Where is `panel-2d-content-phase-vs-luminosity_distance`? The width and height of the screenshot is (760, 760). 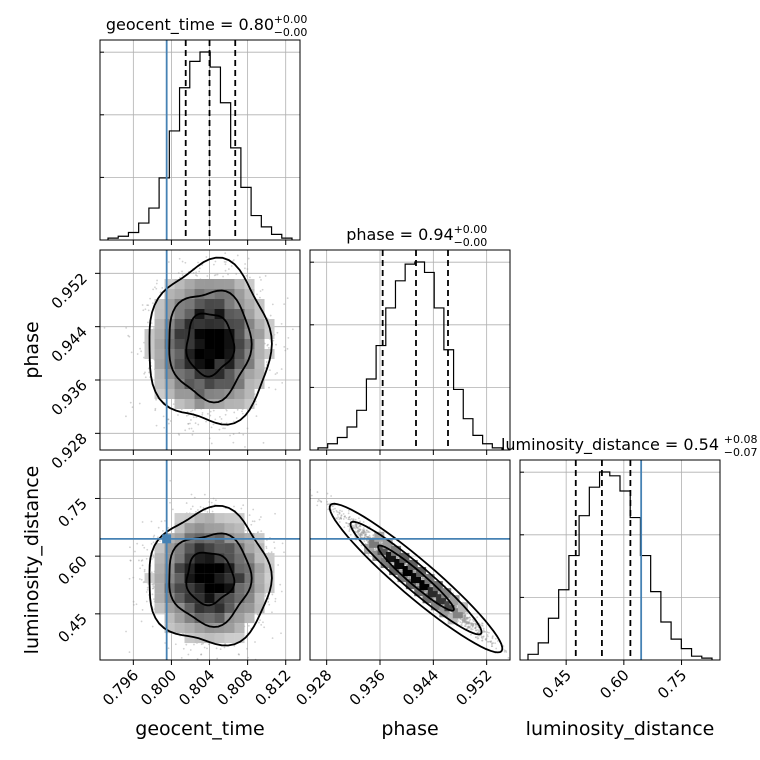 panel-2d-content-phase-vs-luminosity_distance is located at coordinates (404, 567).